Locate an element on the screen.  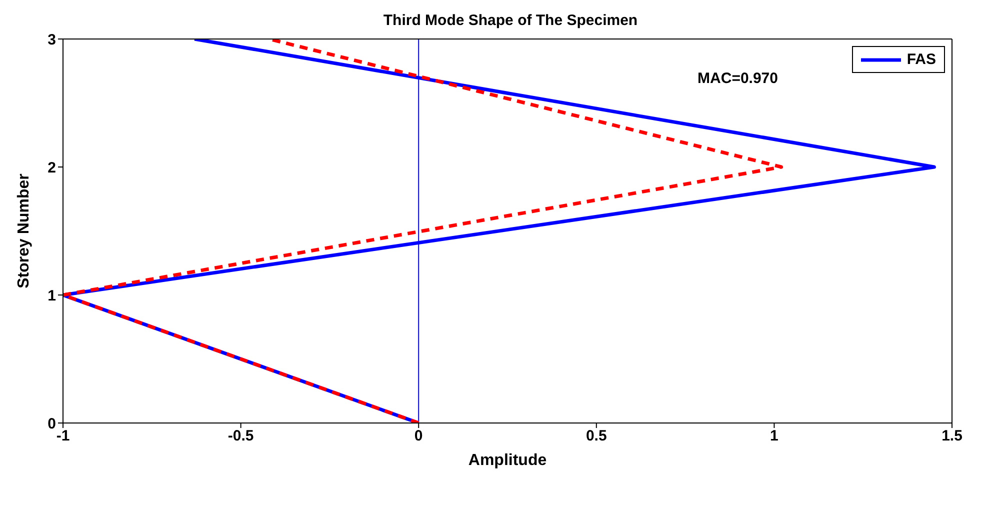
x-tick-label: -0.5 is located at coordinates (241, 436).